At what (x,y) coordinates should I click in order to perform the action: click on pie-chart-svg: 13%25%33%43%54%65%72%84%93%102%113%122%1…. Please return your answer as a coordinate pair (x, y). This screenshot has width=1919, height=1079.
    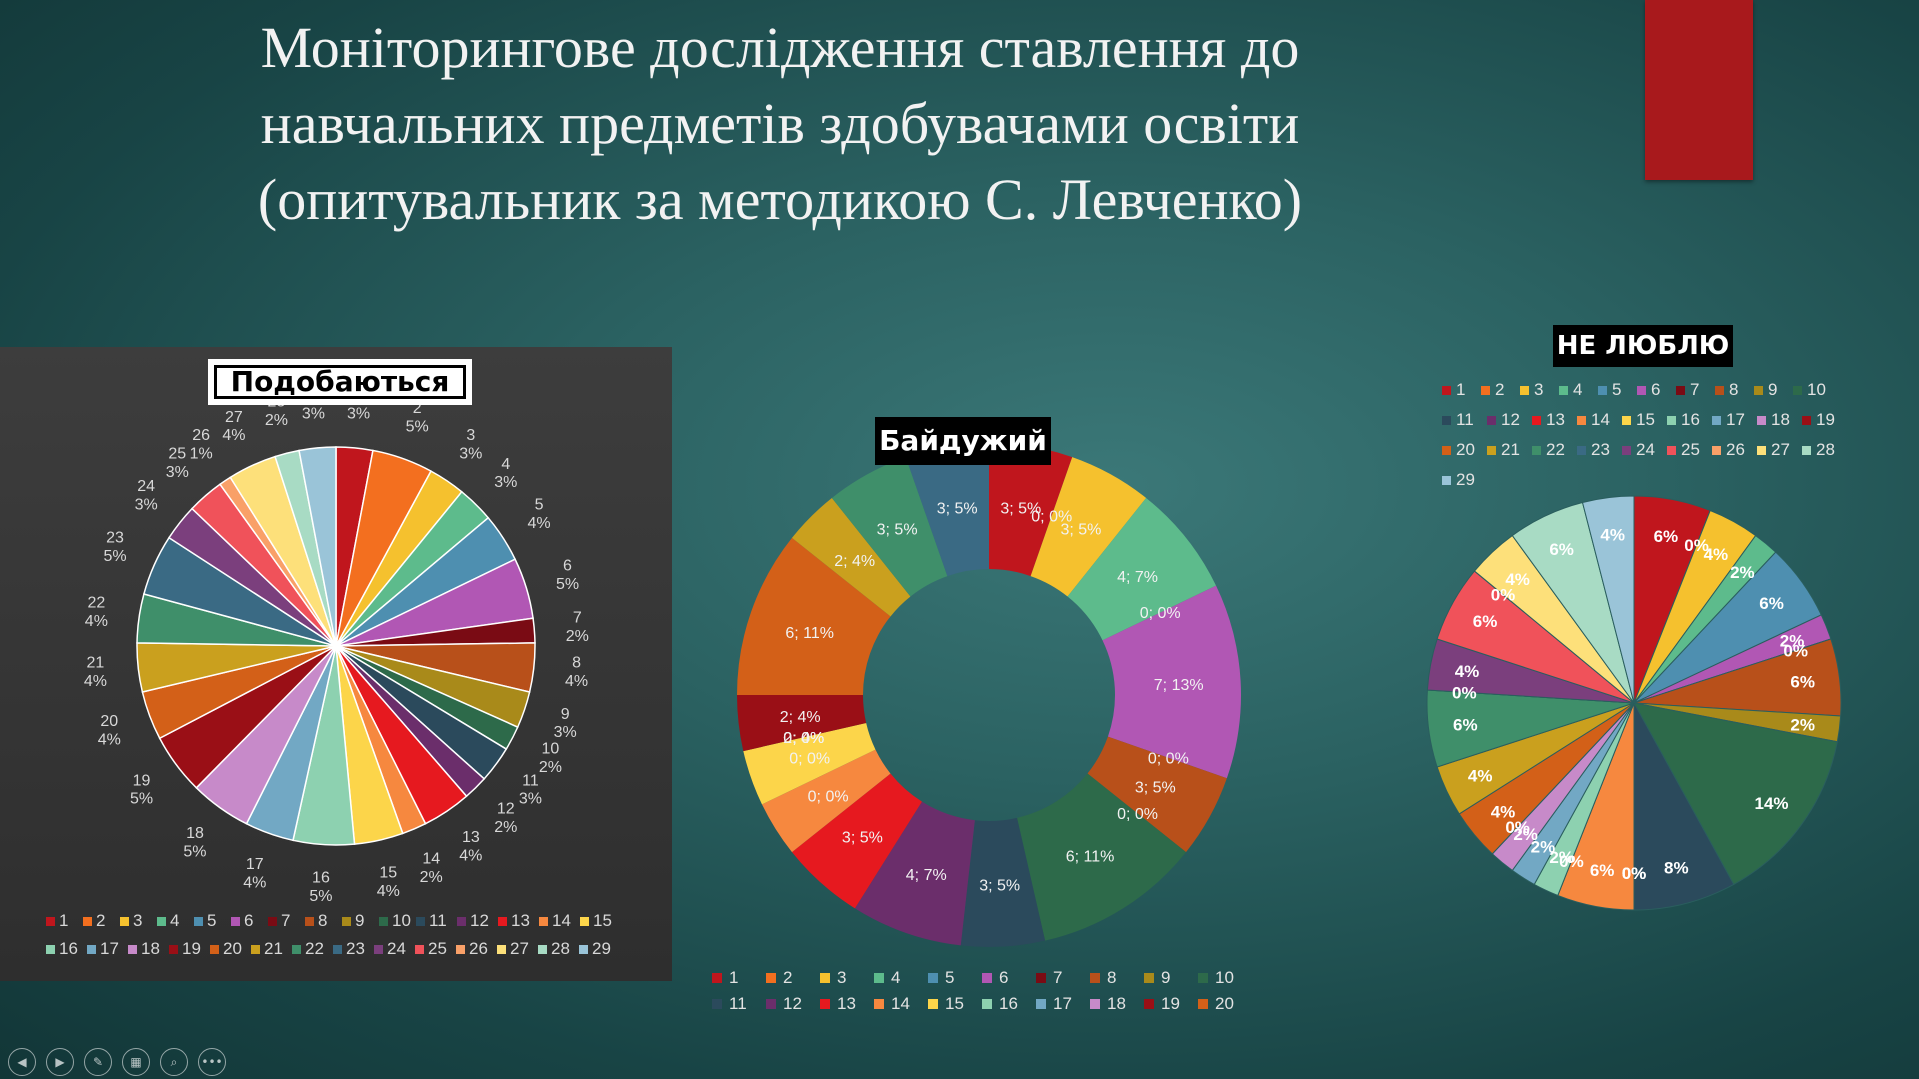
    Looking at the image, I should click on (336, 646).